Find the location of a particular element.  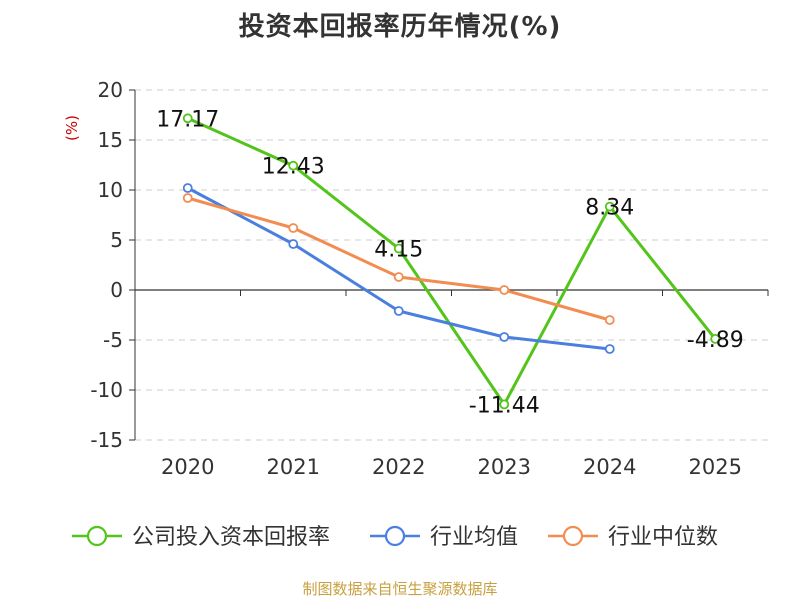

data-label: 17.17 is located at coordinates (187, 119).